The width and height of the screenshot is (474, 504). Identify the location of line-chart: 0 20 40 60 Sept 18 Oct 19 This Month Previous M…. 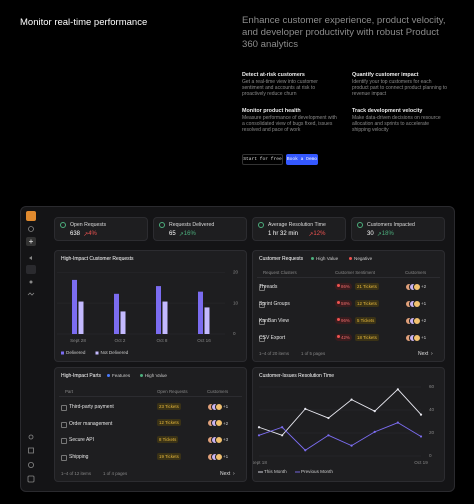
(344, 429).